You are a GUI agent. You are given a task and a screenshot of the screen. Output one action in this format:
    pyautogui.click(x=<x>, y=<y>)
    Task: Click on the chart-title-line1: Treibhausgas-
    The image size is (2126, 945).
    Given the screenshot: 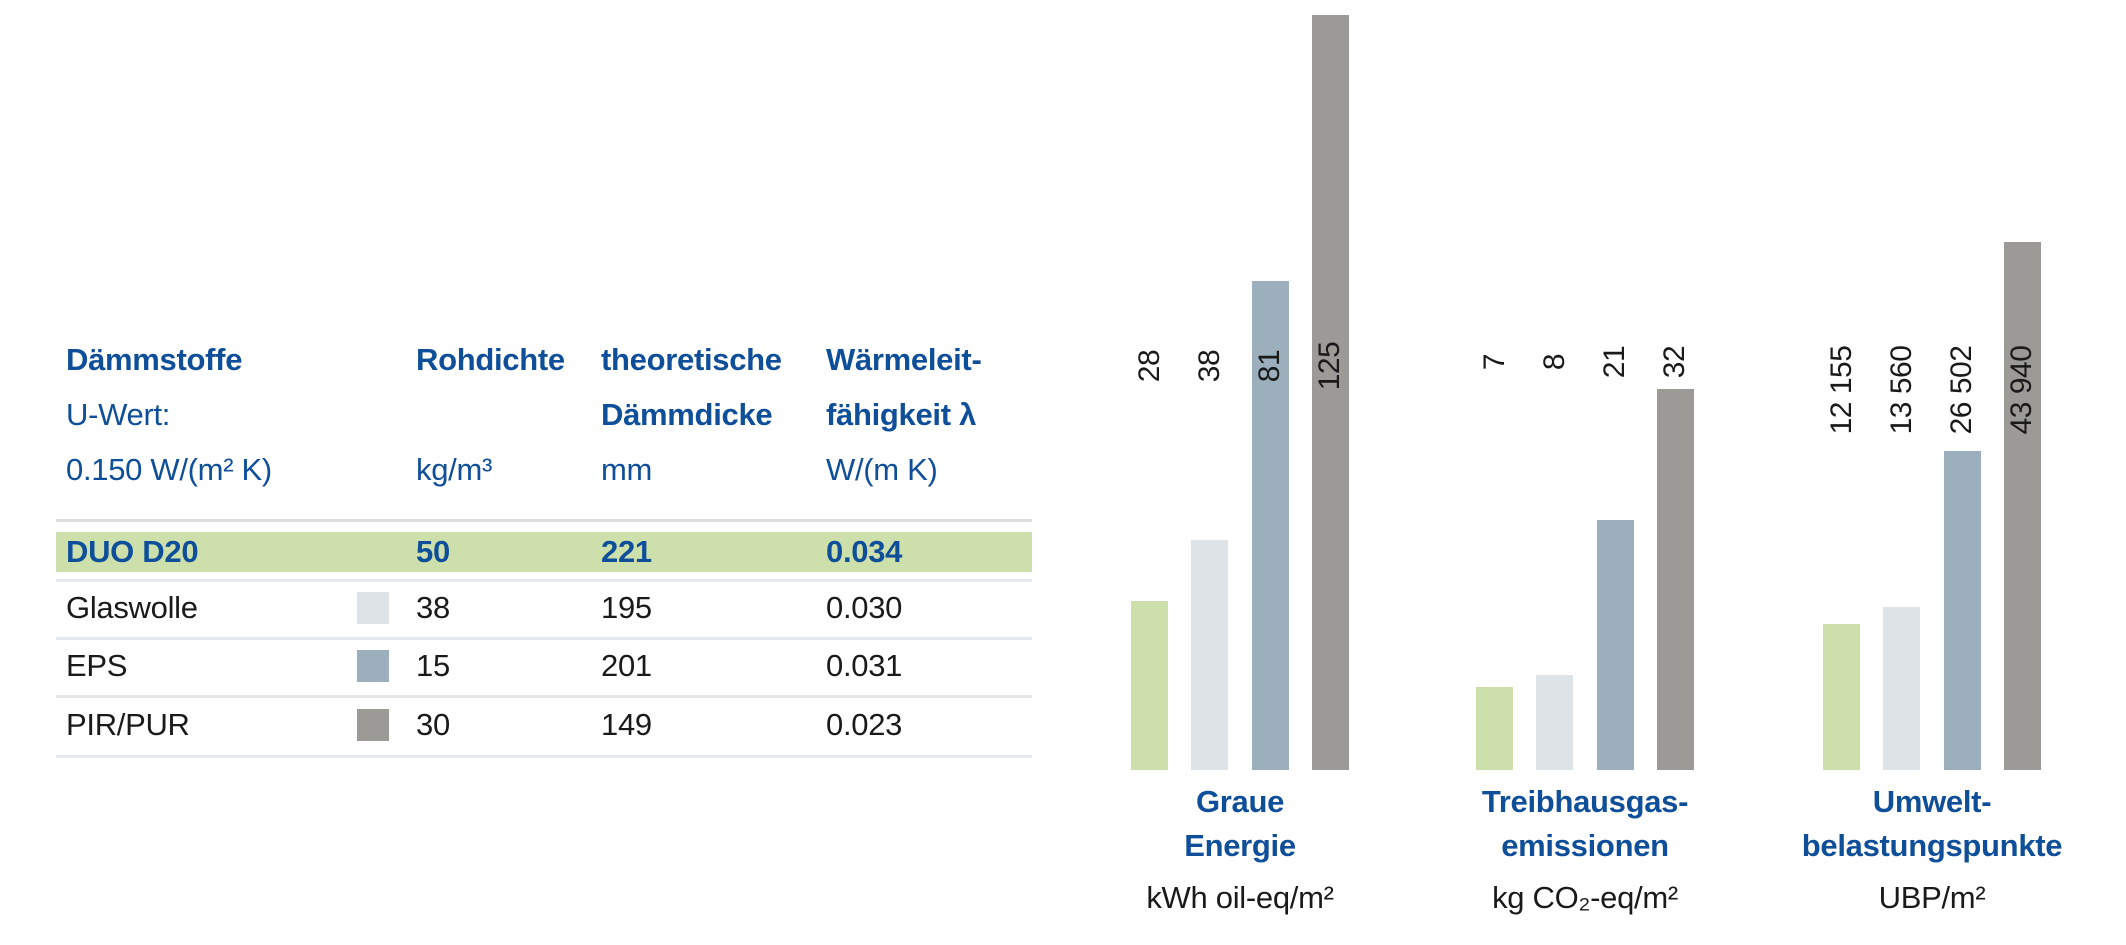 What is the action you would take?
    pyautogui.click(x=1585, y=801)
    